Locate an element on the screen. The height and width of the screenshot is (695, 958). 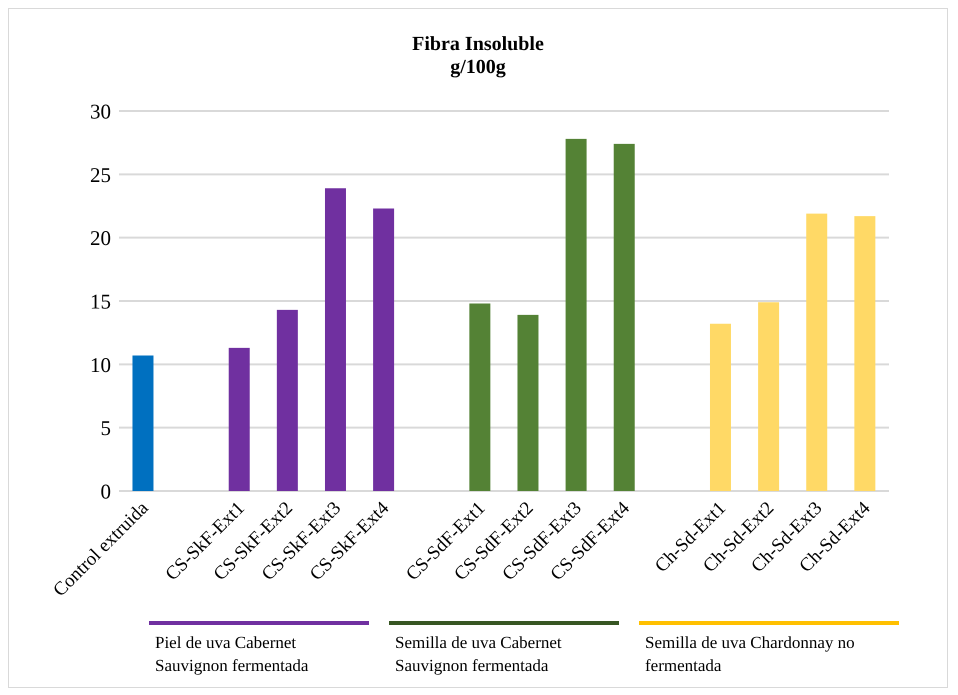
chart-subtitle: g/100g is located at coordinates (478, 67).